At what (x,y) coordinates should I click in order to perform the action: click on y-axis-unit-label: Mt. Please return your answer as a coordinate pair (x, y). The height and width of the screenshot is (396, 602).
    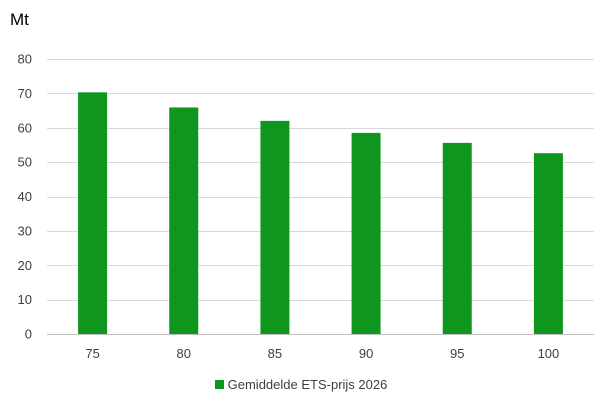
    Looking at the image, I should click on (19, 19).